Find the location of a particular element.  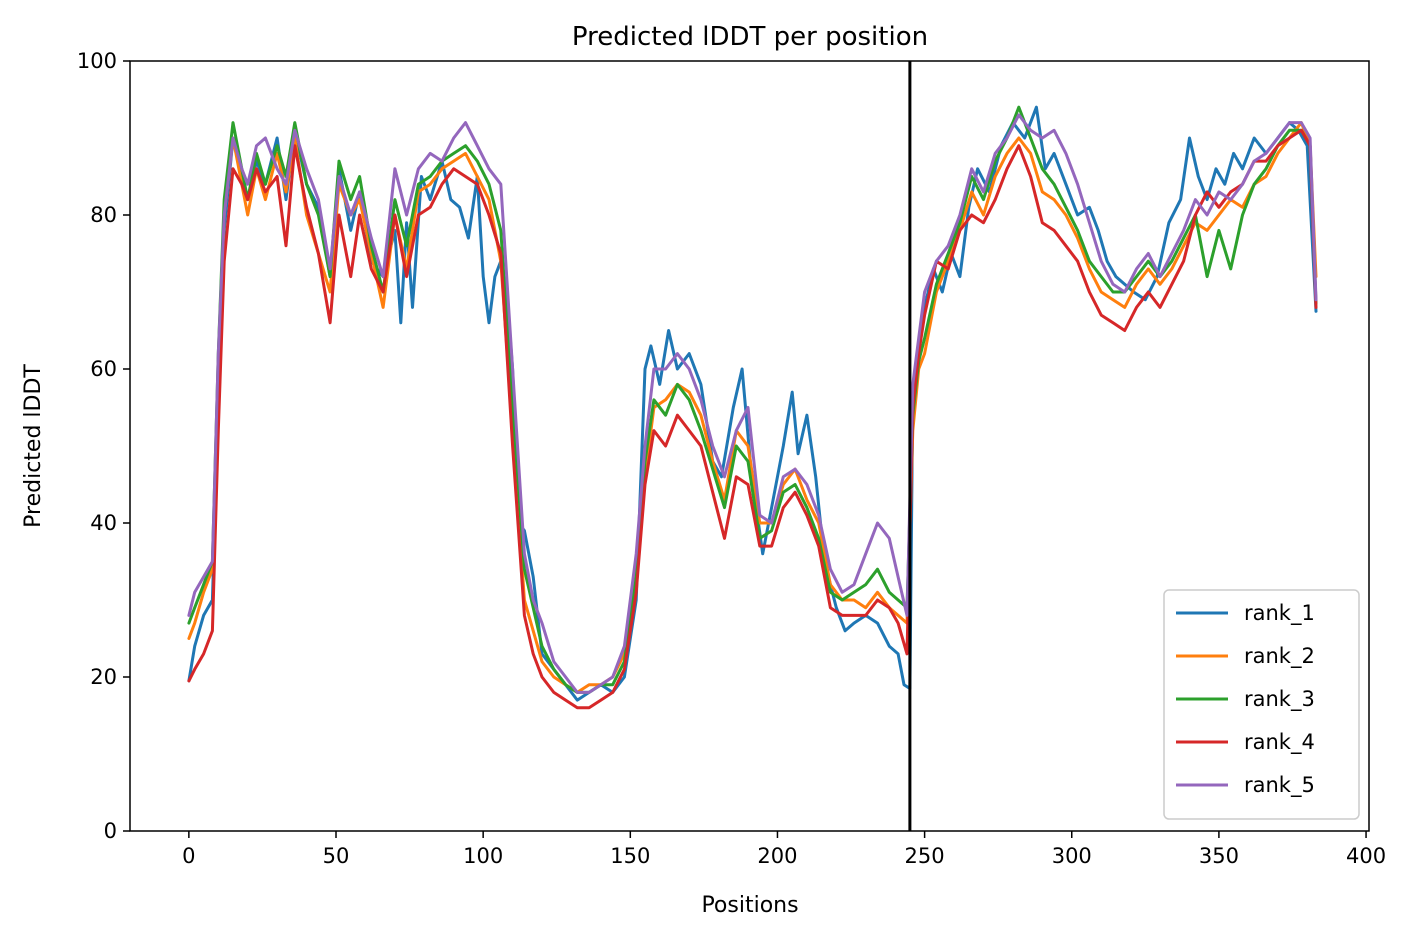

x-tick-label: 150 is located at coordinates (630, 856).